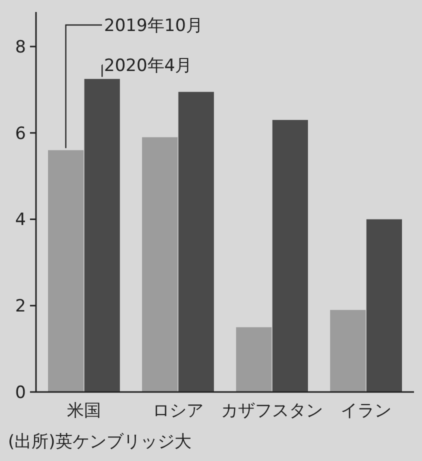  I want to click on y-tick-label: 0, so click(20, 392).